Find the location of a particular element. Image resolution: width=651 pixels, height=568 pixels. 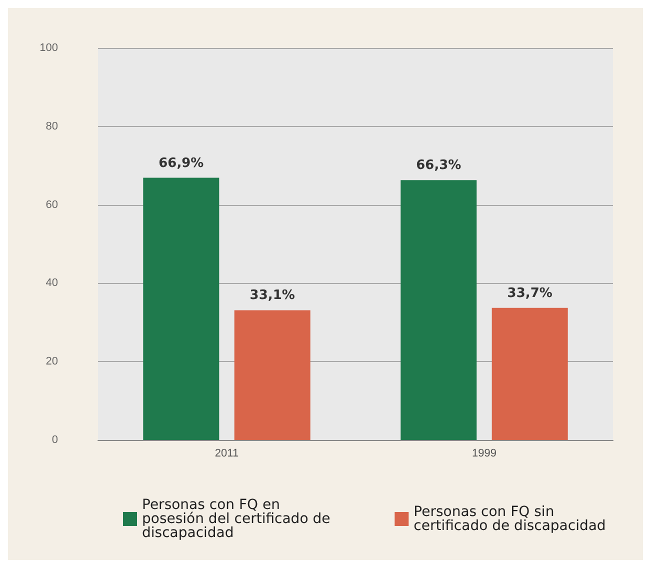

y-tick-label: 80 is located at coordinates (52, 126).